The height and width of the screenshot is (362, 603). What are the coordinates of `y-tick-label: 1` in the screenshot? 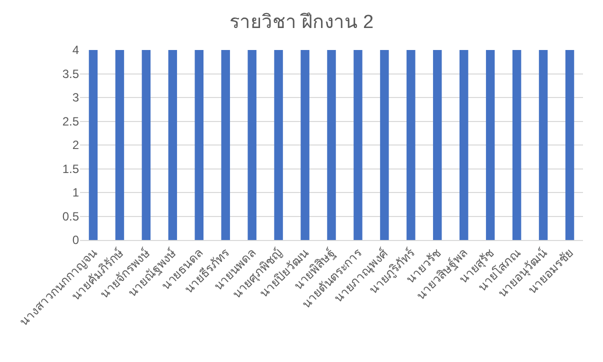 It's located at (76, 193).